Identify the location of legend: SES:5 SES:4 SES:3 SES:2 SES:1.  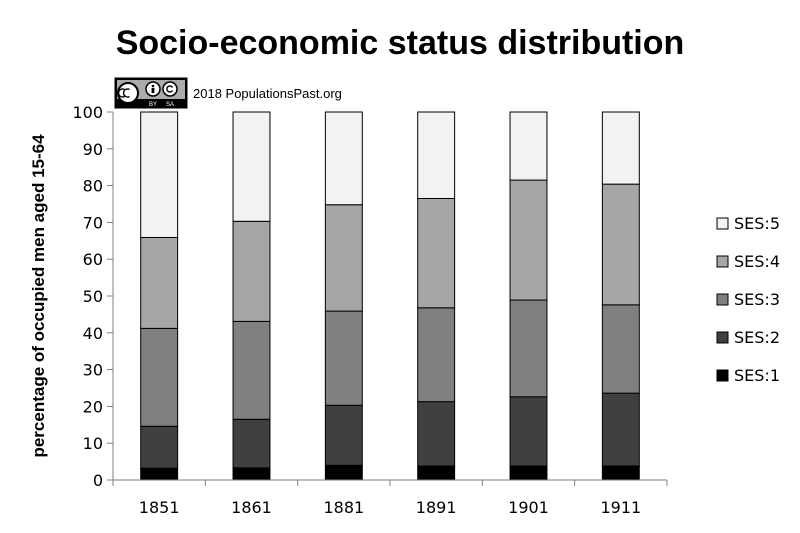
(748, 299).